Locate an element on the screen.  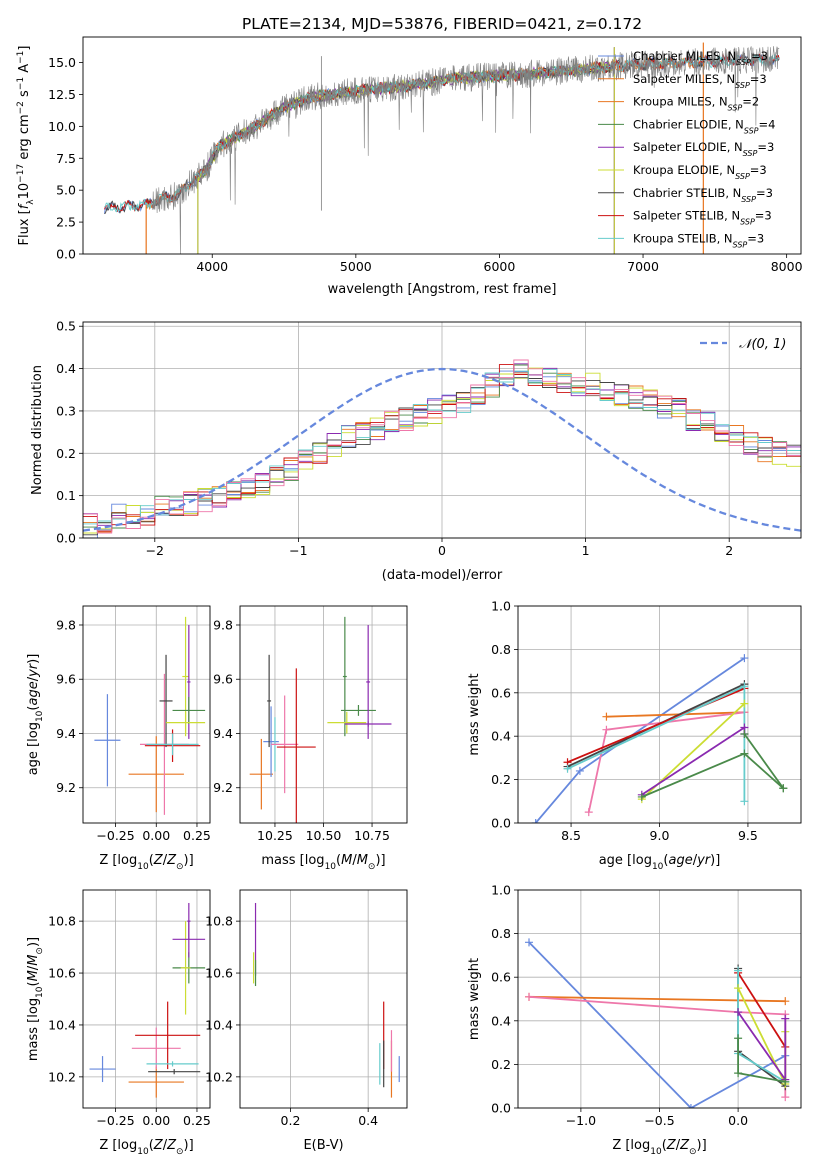
y-axis-label-part: age is located at coordinates (33, 693).